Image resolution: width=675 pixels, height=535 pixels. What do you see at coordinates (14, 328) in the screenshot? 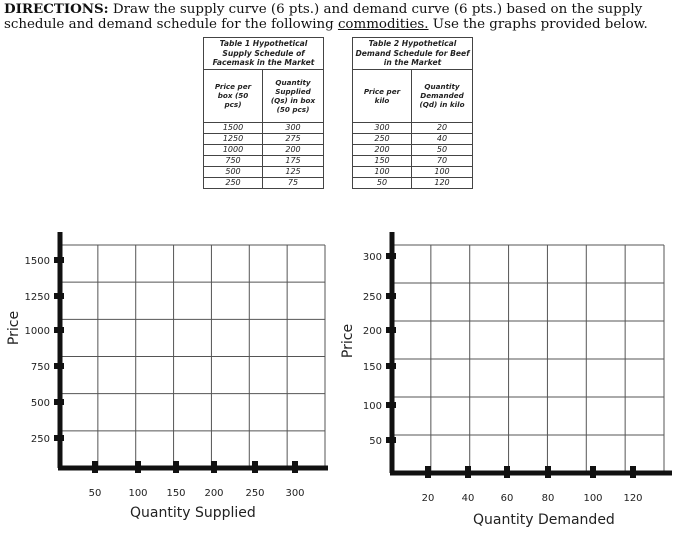
I see `supply-graph-ylabel: Price` at bounding box center [14, 328].